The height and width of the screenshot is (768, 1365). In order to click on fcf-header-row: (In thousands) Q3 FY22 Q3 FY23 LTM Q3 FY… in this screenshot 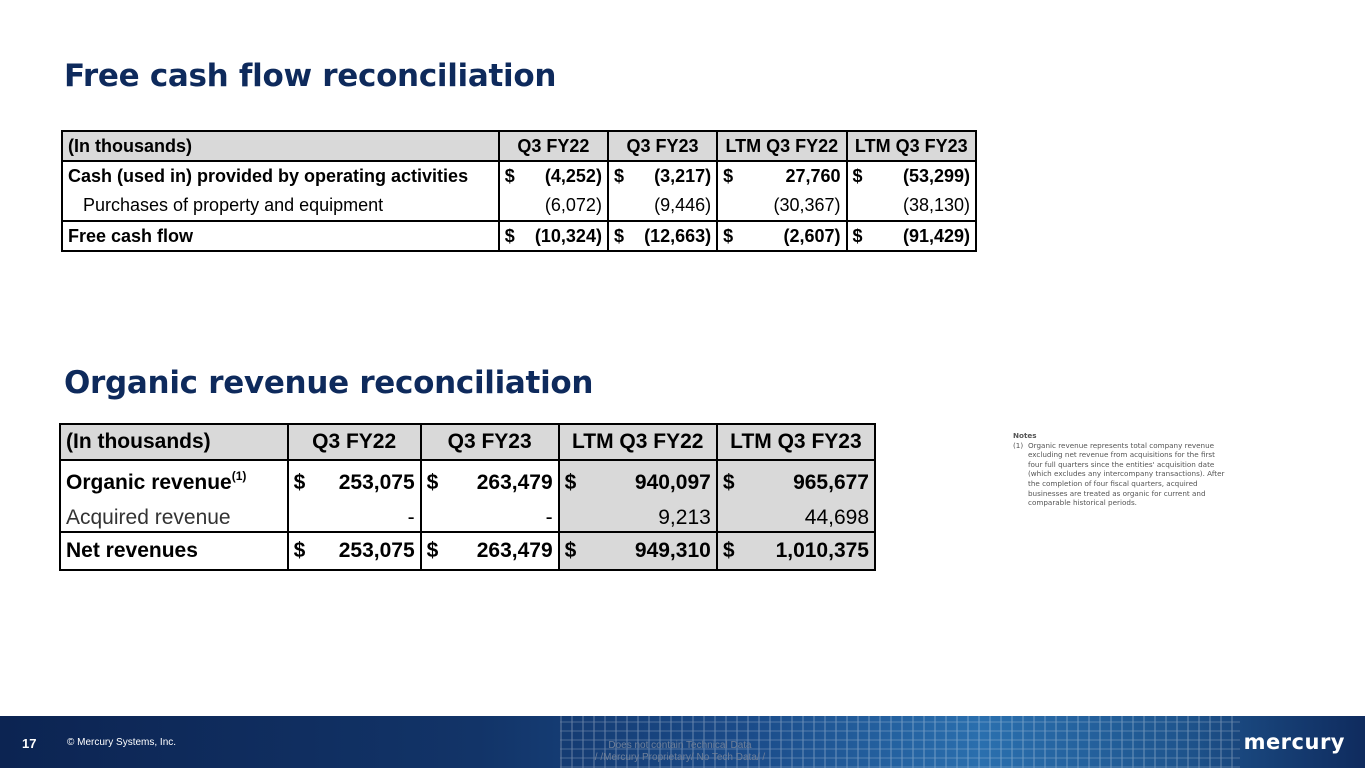, I will do `click(519, 146)`.